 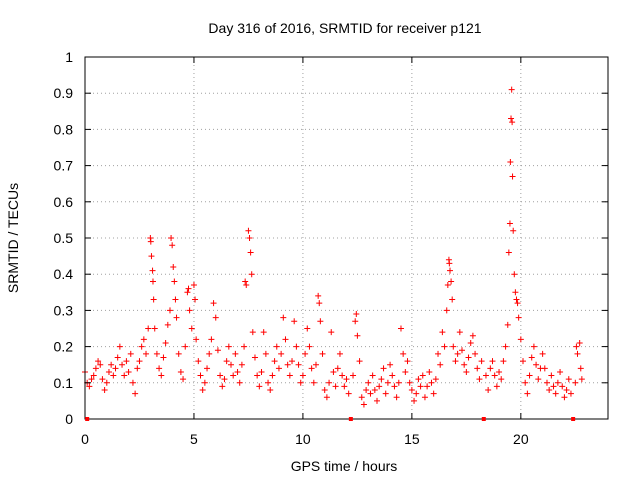 I want to click on x-tick-label: 15, so click(x=412, y=439).